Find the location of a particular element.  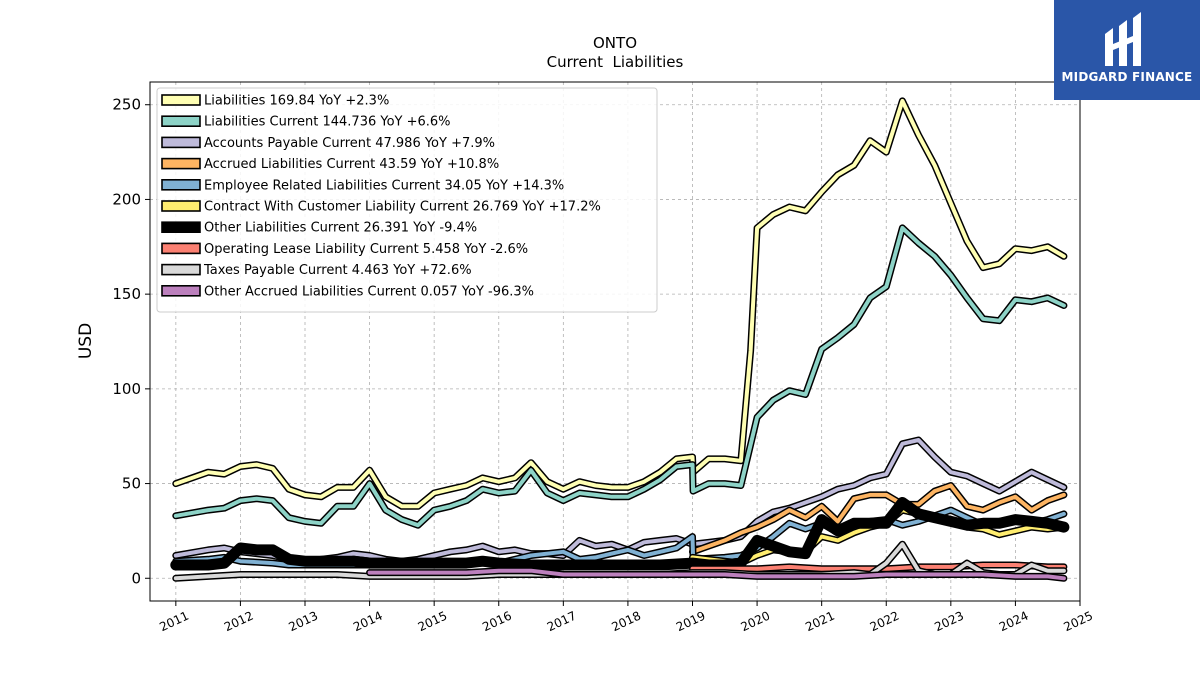

legend-entry-label: Liabilities Current 144.736 YoY +6.6% is located at coordinates (327, 122).